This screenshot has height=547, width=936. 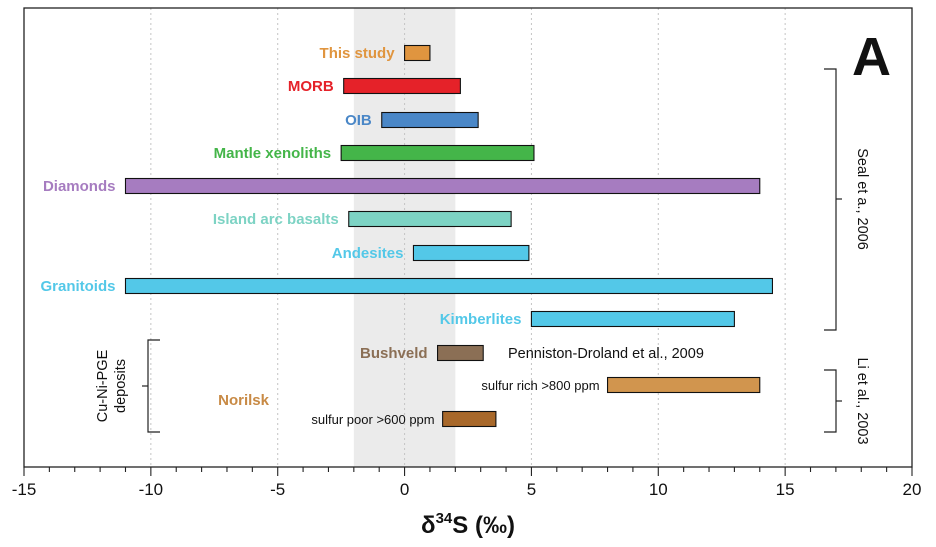 I want to click on x-axis-title: δ34S (‰), so click(x=468, y=524).